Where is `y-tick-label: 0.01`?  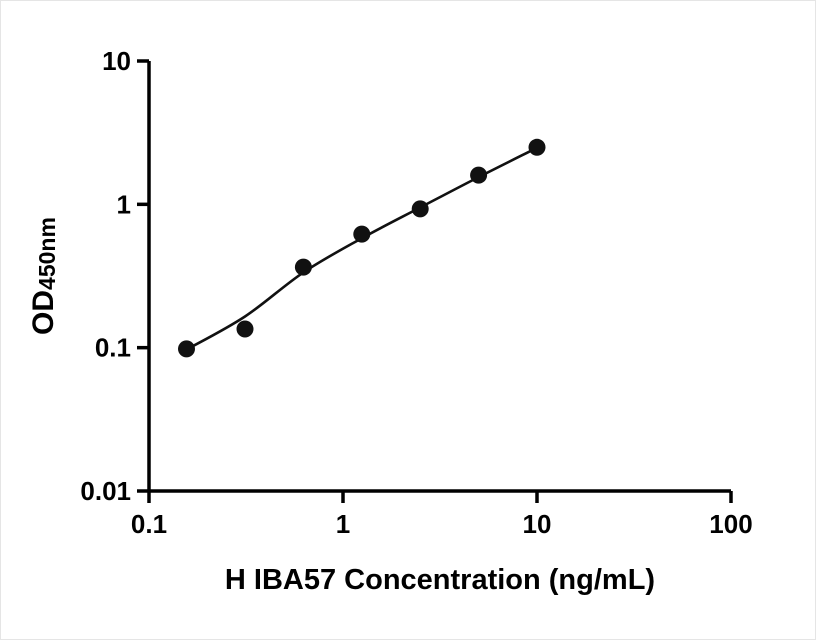 y-tick-label: 0.01 is located at coordinates (105, 491).